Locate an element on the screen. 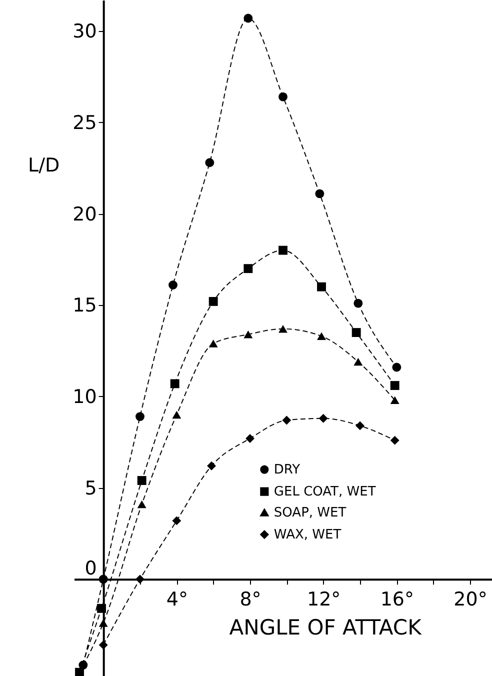  x-tick-label: 16° is located at coordinates (397, 599).